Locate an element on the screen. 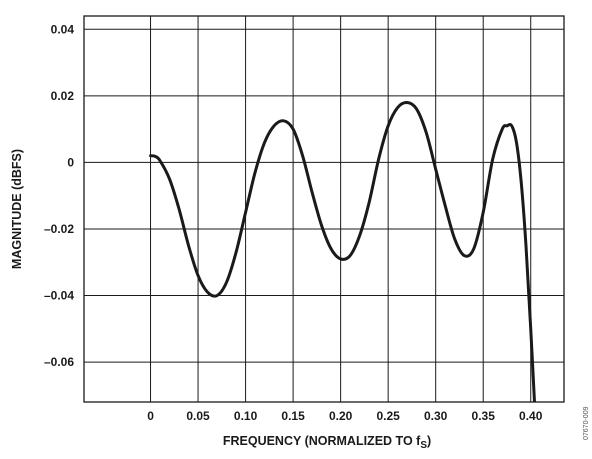 The width and height of the screenshot is (592, 459). y-tick-label: 0.02 is located at coordinates (63, 96).